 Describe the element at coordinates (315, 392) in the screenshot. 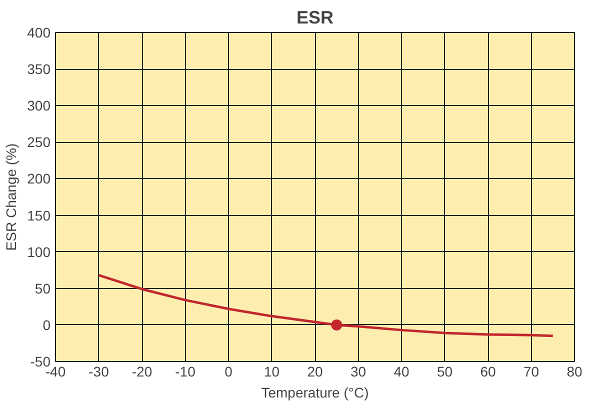

I see `x-axis-title: Temperature (°C)` at that location.